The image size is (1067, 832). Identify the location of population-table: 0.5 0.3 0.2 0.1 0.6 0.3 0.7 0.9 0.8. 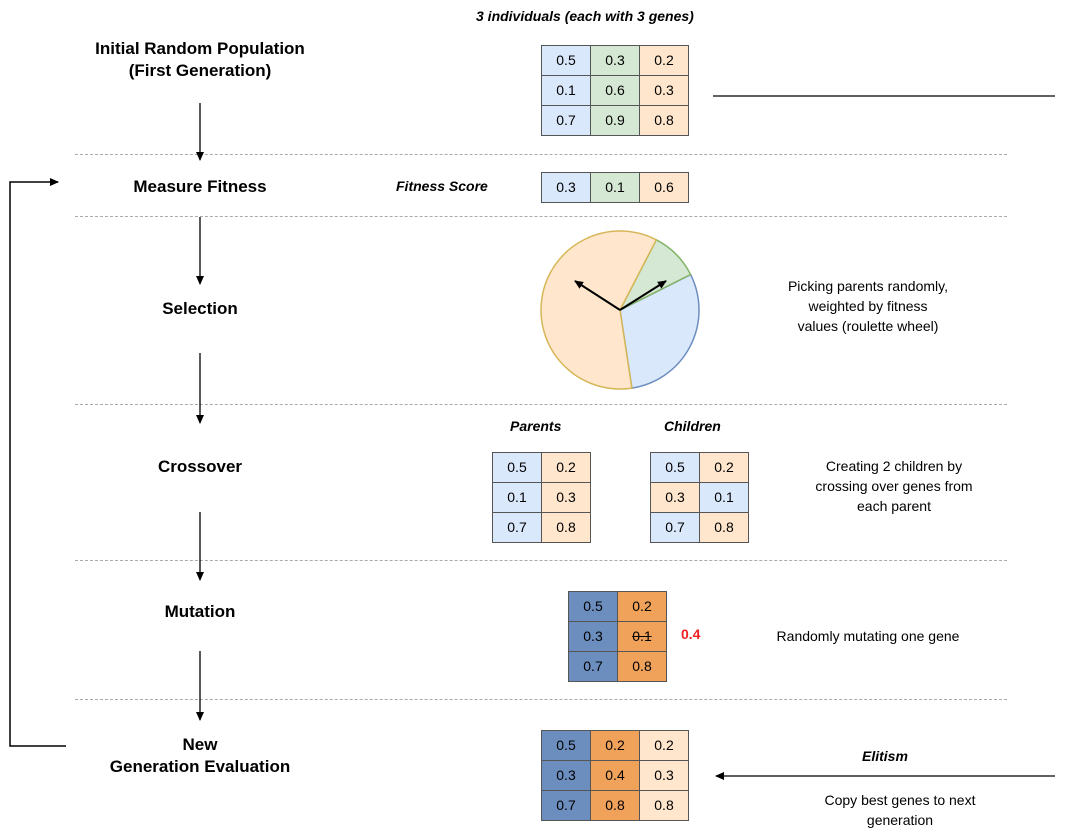
(615, 90).